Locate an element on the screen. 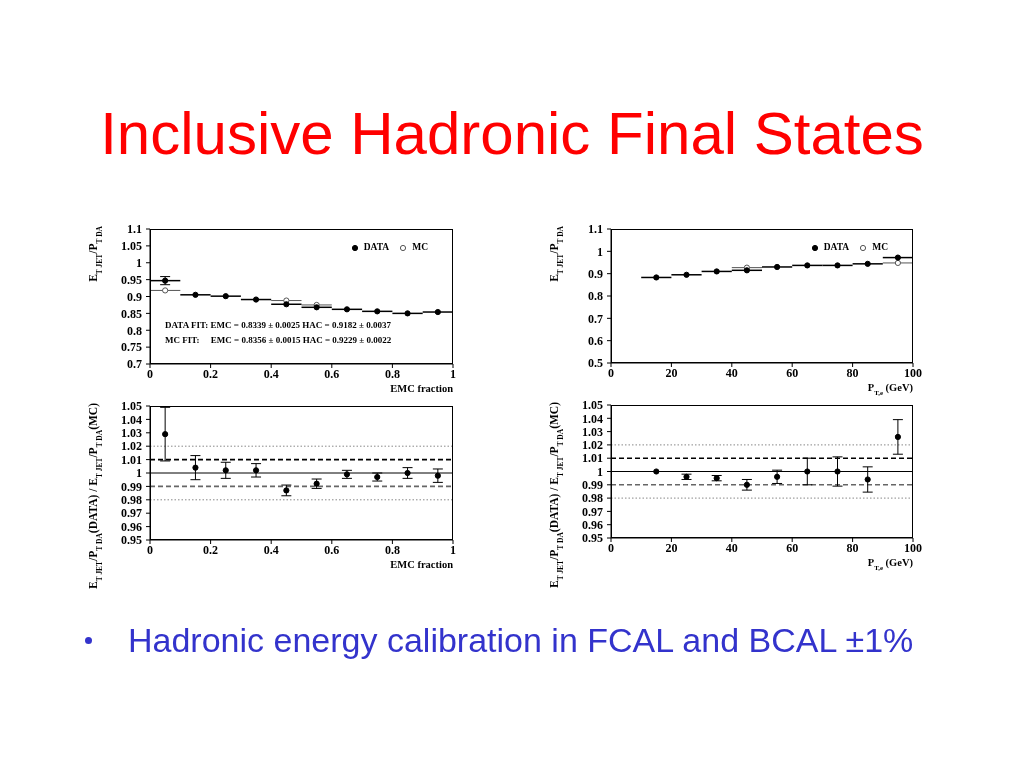 The image size is (1024, 768). y-tick-label: 0.85 is located at coordinates (131, 313).